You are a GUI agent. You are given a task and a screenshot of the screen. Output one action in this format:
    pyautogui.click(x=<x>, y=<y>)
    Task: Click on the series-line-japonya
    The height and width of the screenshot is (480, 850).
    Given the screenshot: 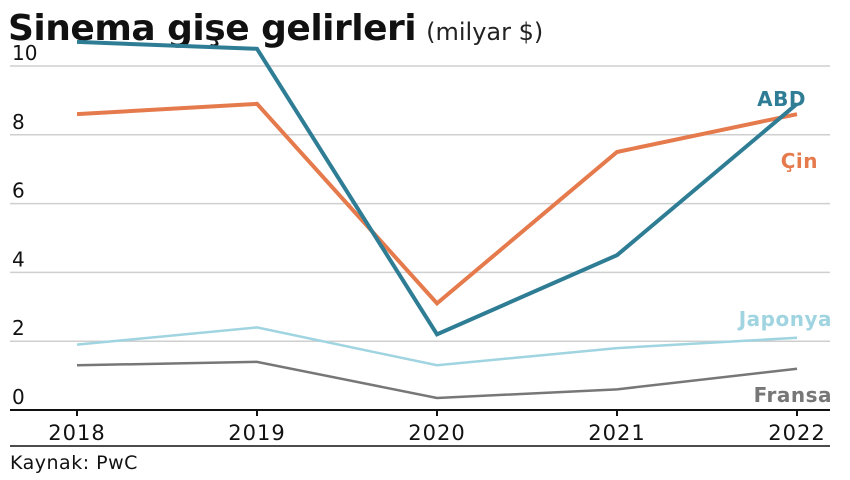 What is the action you would take?
    pyautogui.click(x=437, y=346)
    